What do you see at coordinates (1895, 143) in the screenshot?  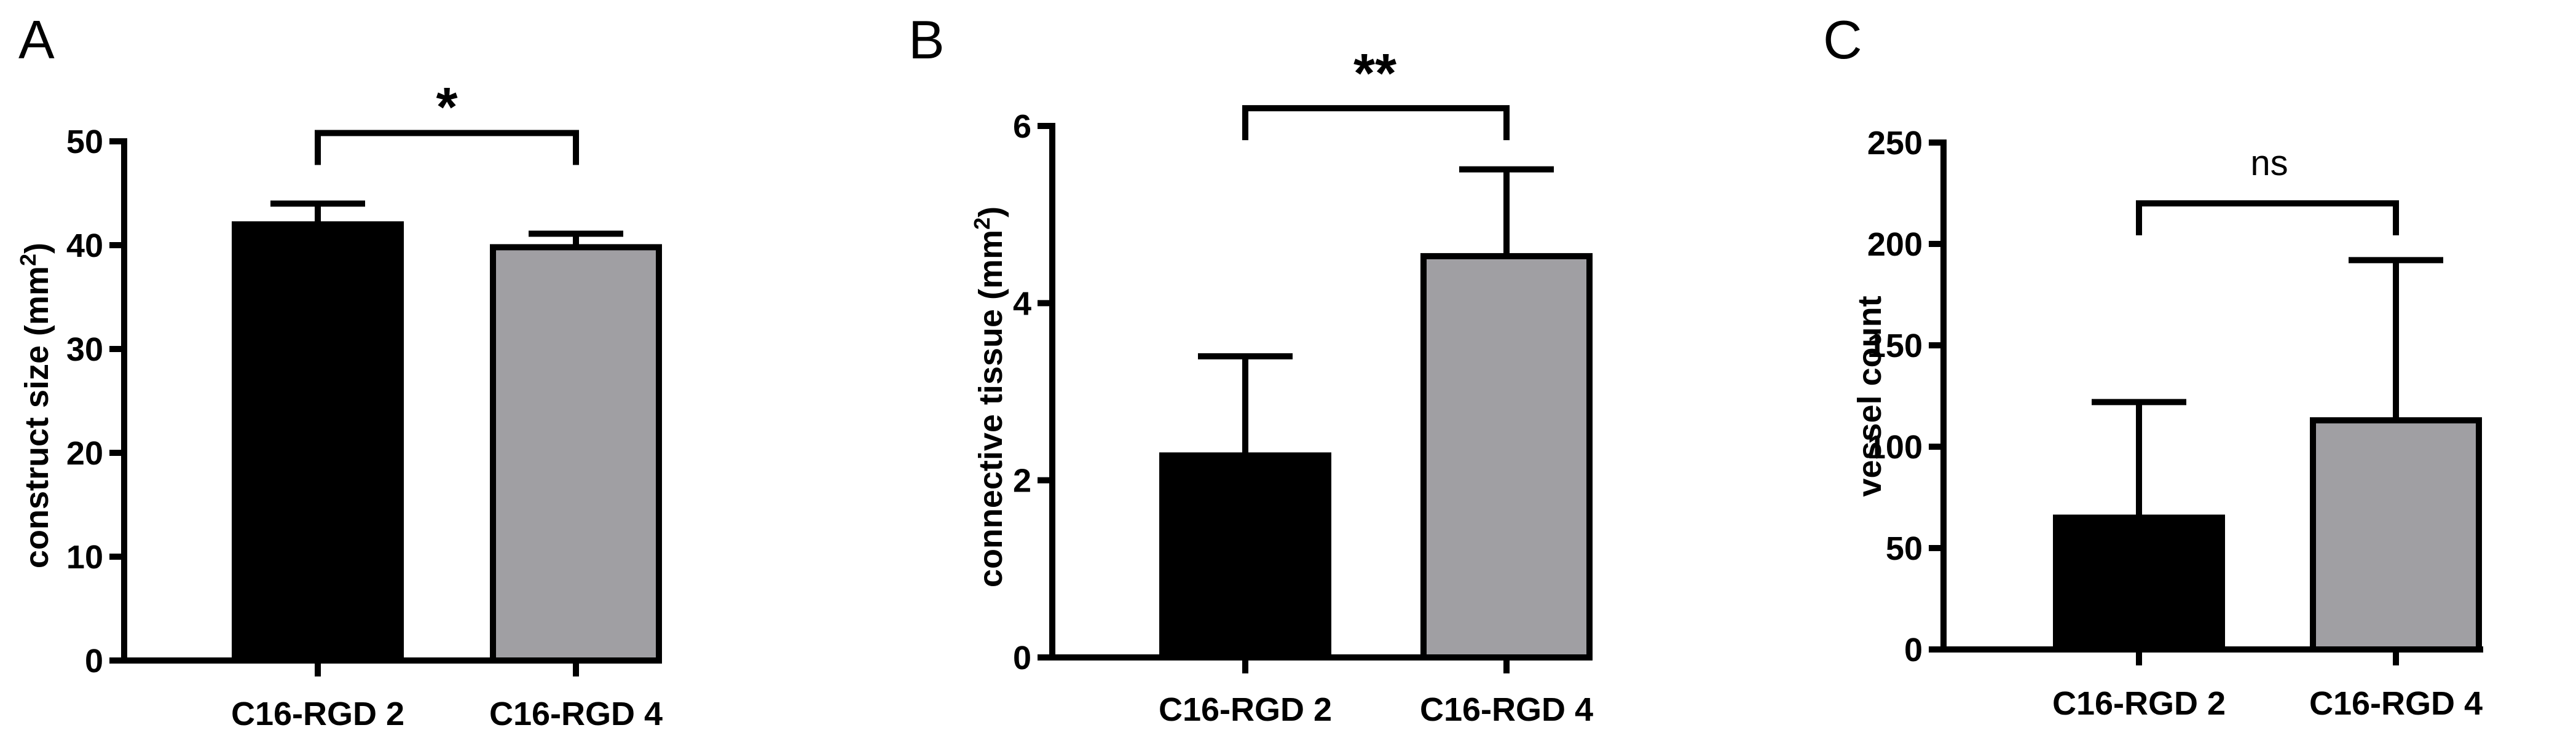 I see `y-tick-label: 250` at bounding box center [1895, 143].